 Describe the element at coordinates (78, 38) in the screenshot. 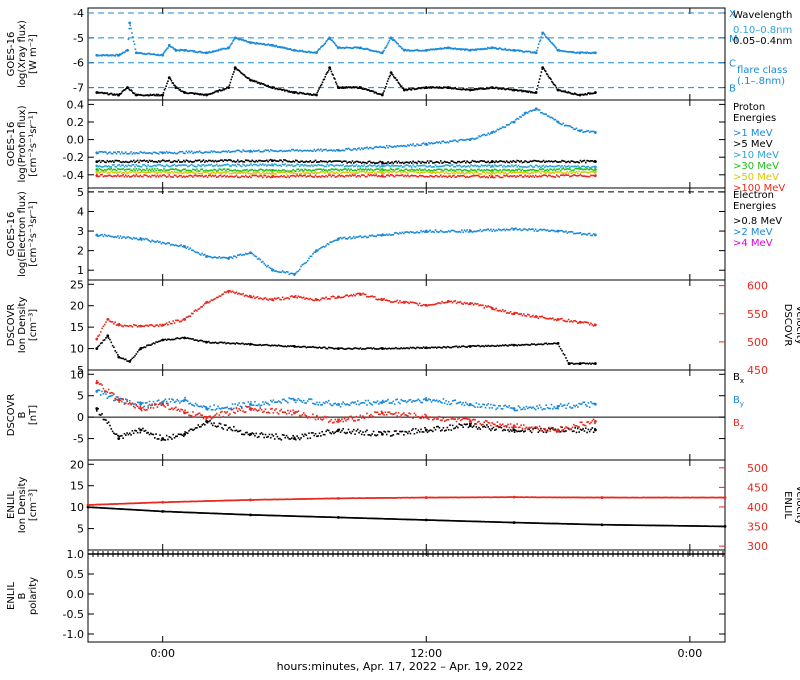

I see `y-tick-label: -5` at that location.